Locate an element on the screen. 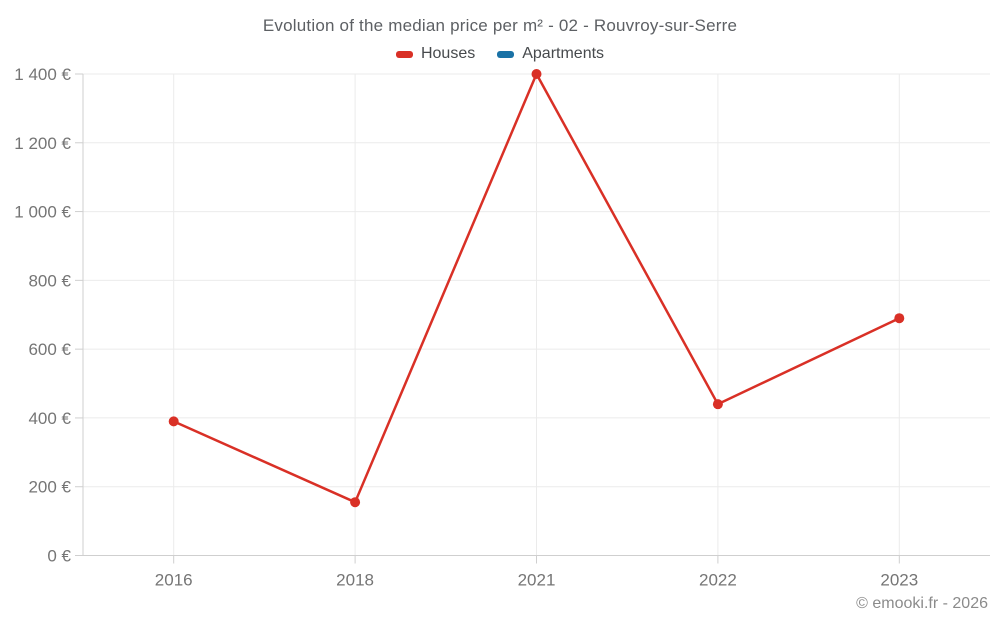 The width and height of the screenshot is (1000, 625). x-tick-label: 2021 is located at coordinates (537, 580).